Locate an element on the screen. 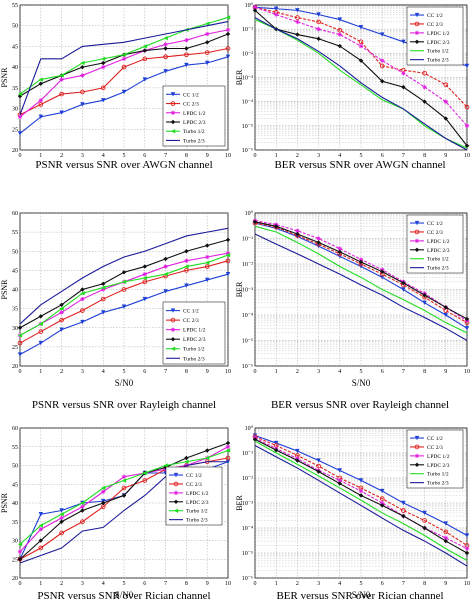  legend-label: LPDC 2/3 is located at coordinates (194, 123).